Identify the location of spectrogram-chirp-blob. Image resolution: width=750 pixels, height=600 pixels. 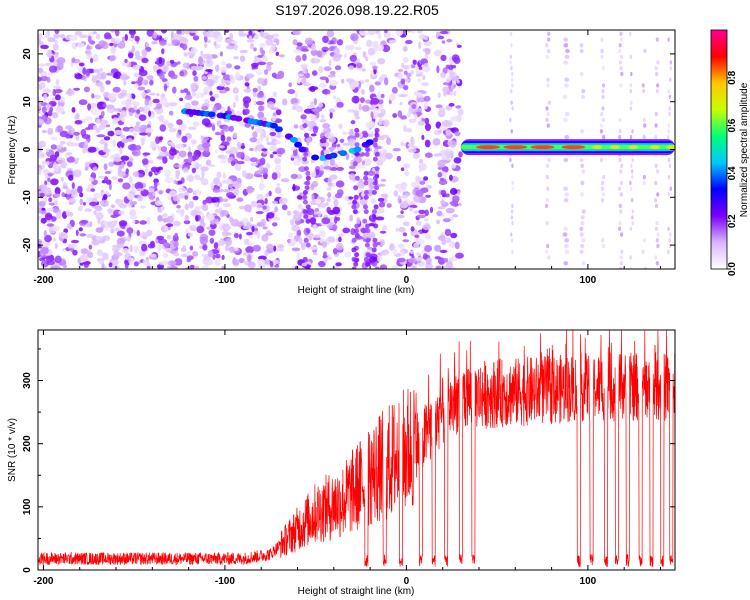
(315, 157).